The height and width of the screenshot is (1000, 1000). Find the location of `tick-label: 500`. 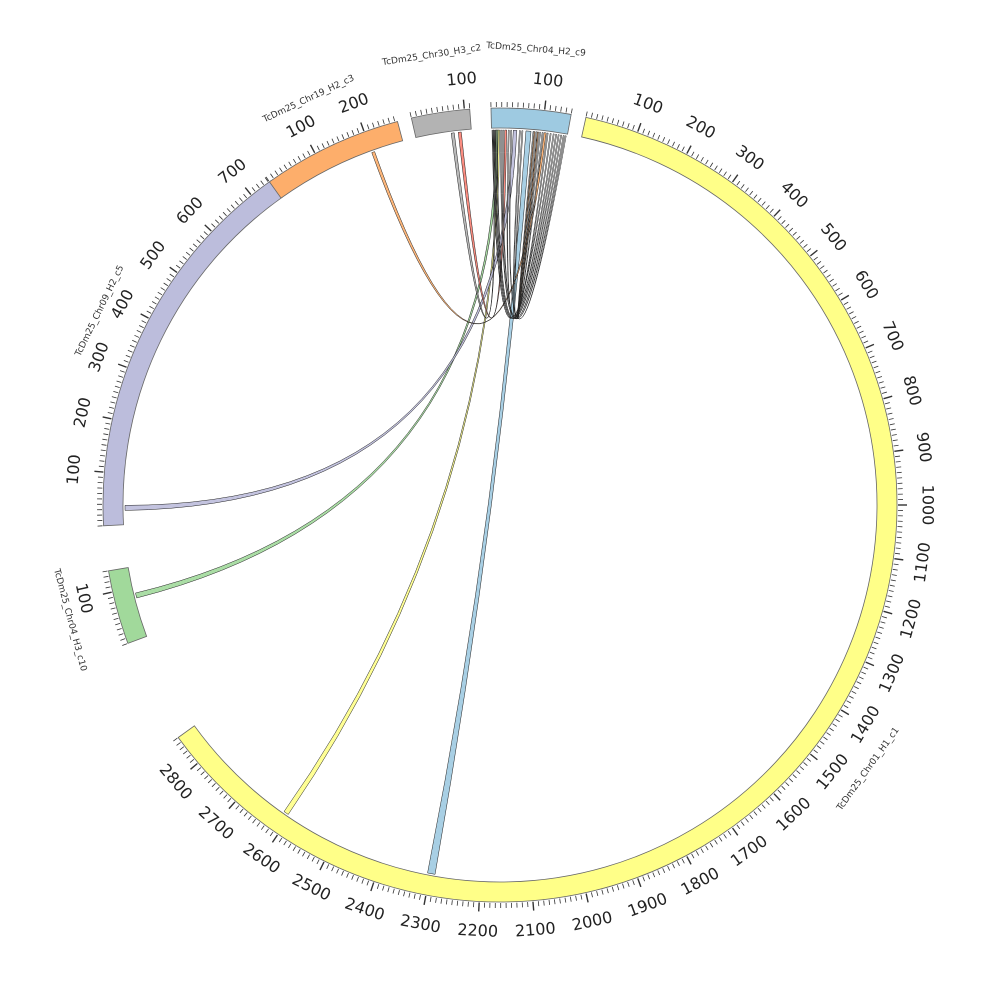

tick-label: 500 is located at coordinates (834, 237).